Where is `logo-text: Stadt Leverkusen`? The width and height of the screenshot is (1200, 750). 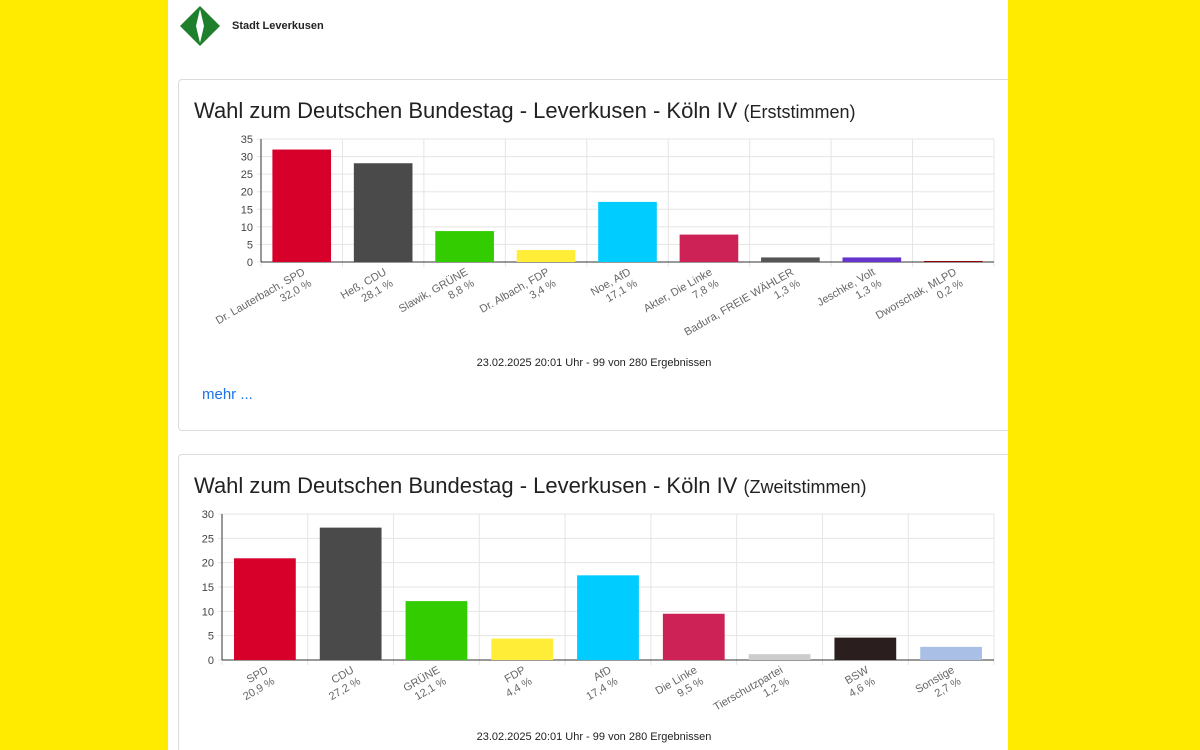
logo-text: Stadt Leverkusen is located at coordinates (278, 26).